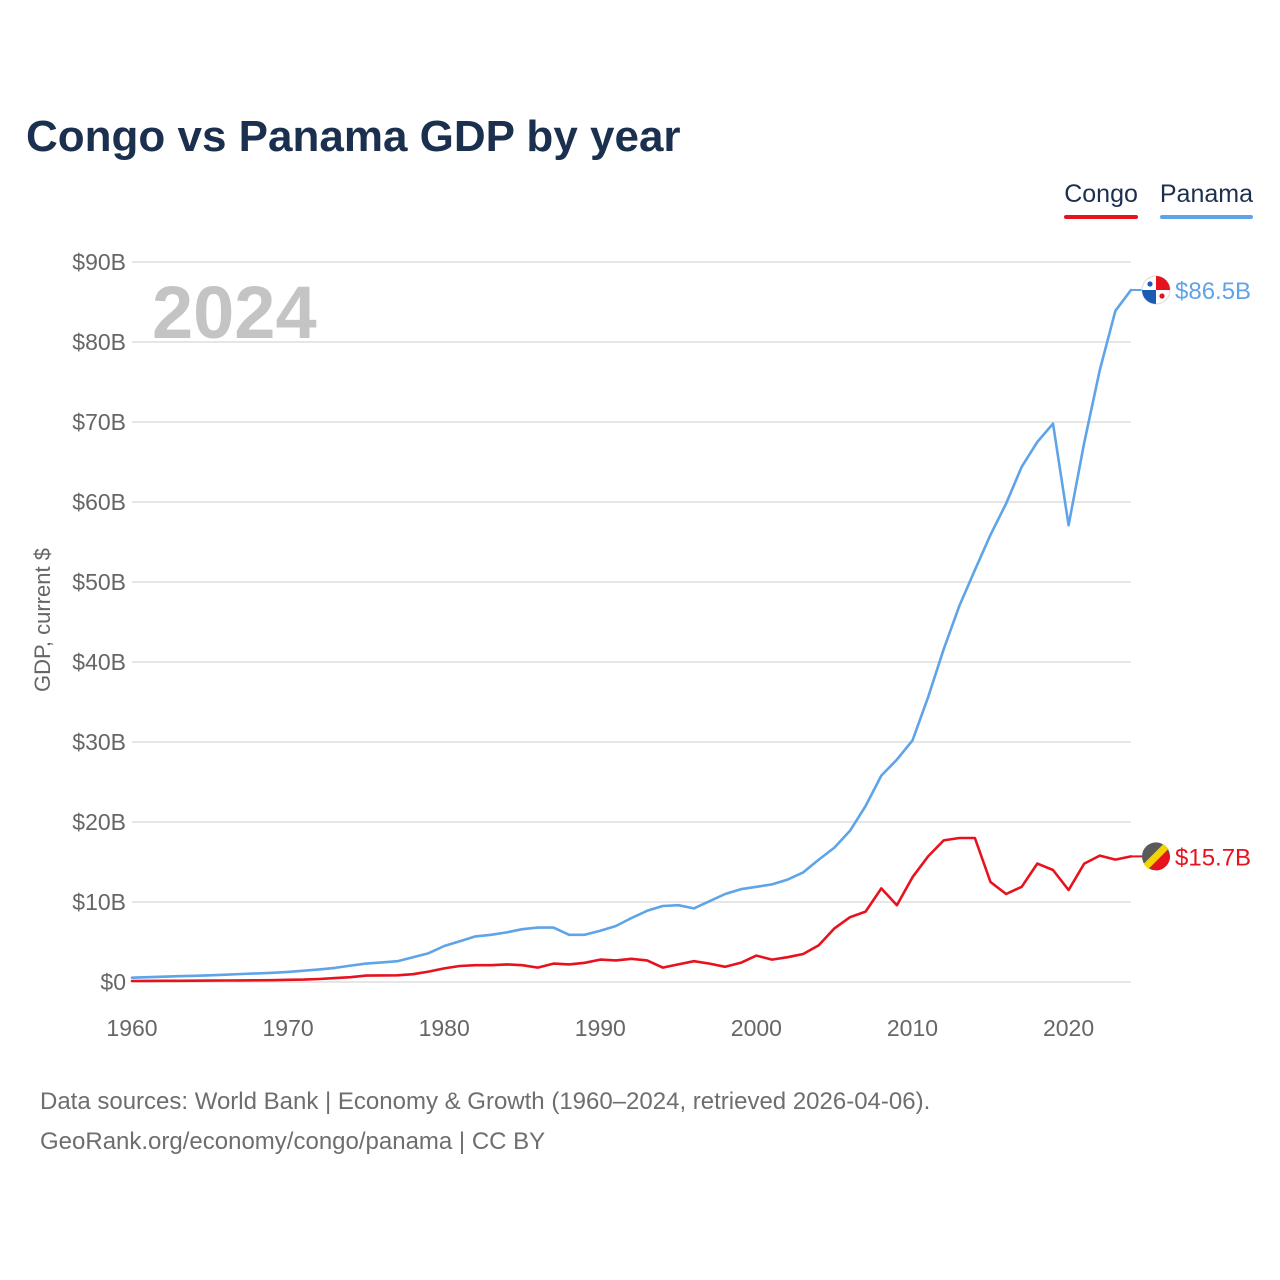  Describe the element at coordinates (131, 1028) in the screenshot. I see `x-tick-label: 1960` at that location.